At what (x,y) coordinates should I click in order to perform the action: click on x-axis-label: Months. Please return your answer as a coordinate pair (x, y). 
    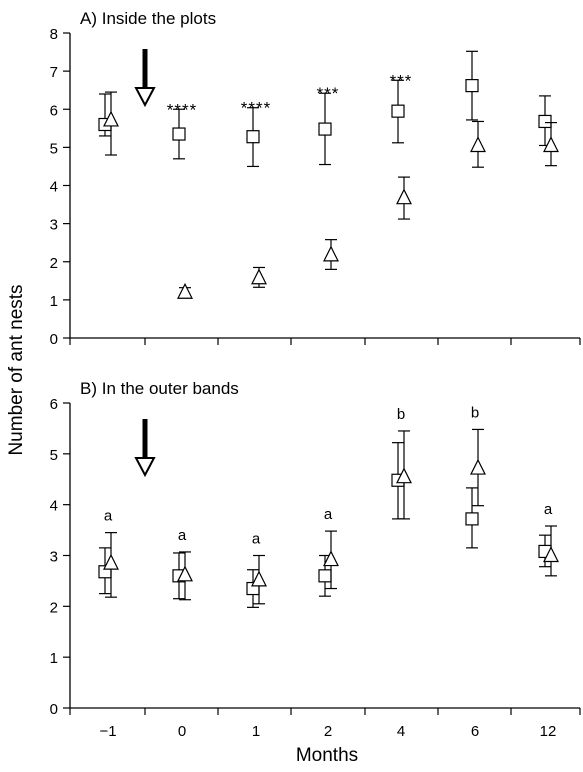
    Looking at the image, I should click on (327, 755).